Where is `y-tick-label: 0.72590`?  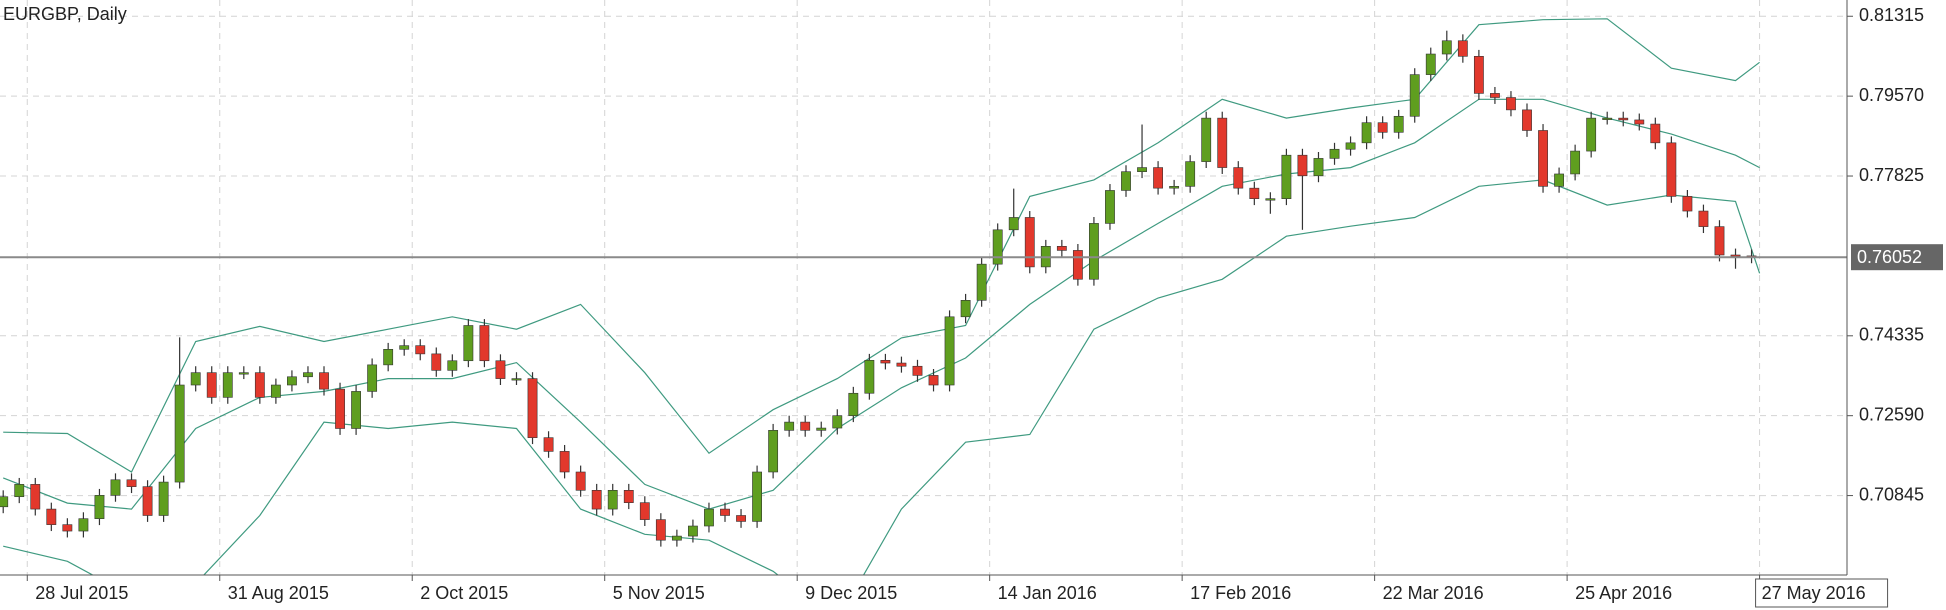 y-tick-label: 0.72590 is located at coordinates (1891, 414).